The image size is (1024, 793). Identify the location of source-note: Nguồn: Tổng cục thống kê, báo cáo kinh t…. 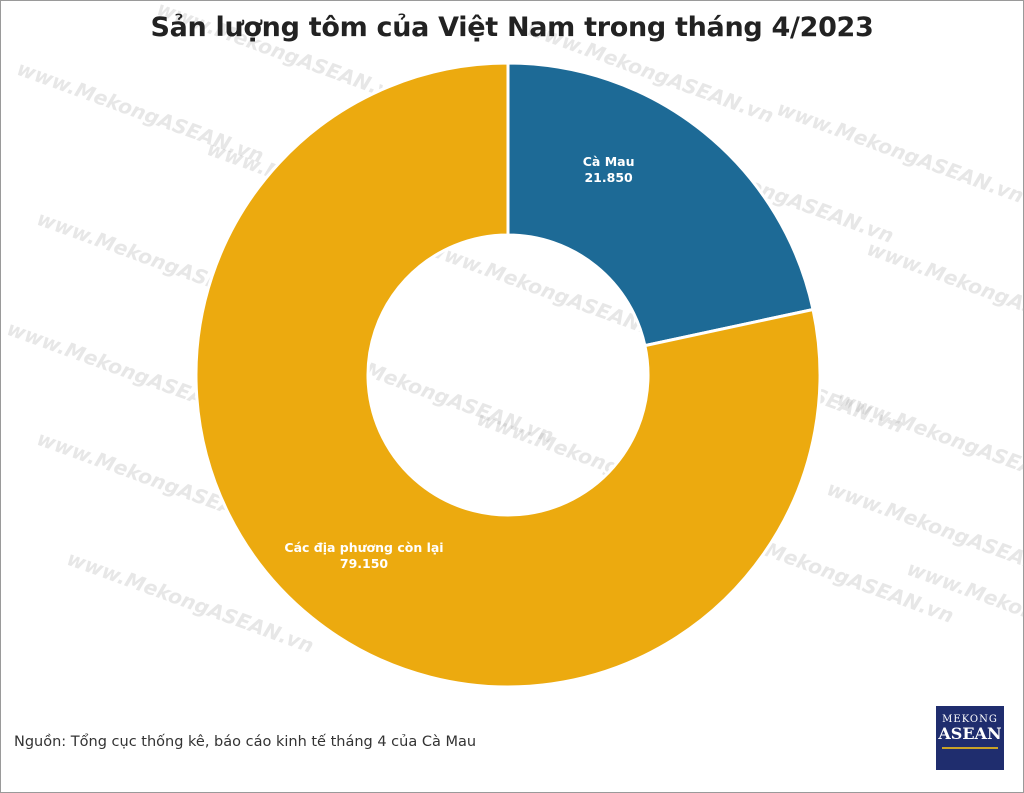
(245, 742).